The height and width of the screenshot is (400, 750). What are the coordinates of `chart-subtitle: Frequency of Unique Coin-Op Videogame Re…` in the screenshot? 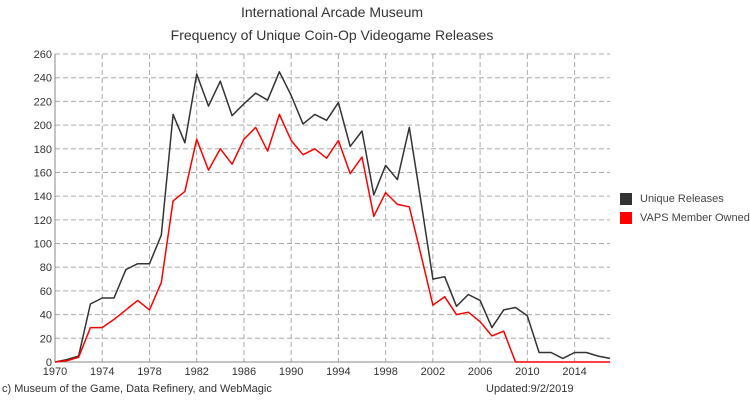 It's located at (332, 35).